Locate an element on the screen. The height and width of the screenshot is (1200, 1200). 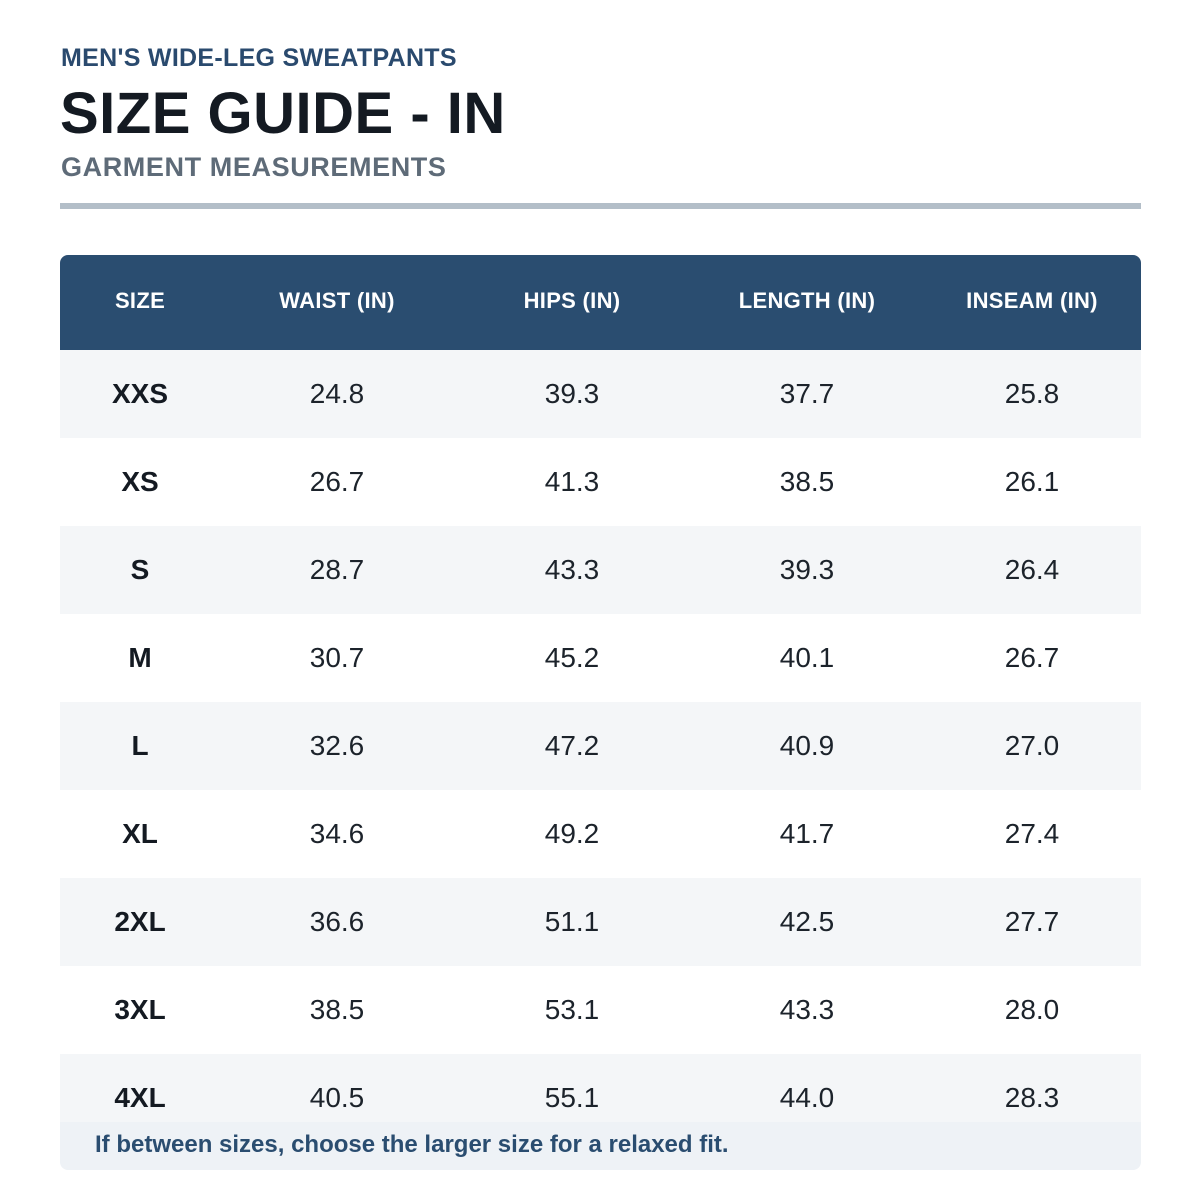
table-row: S 28.7 43.3 39.3 26.4 is located at coordinates (600, 570).